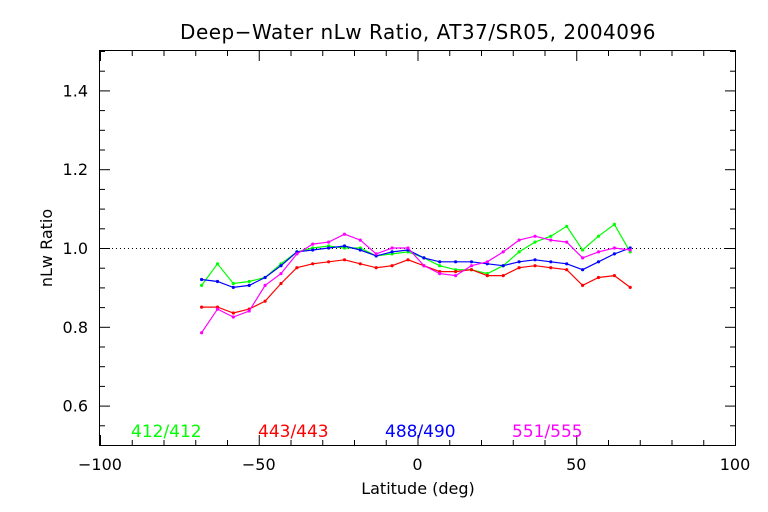  What do you see at coordinates (259, 464) in the screenshot?
I see `x-tick-label: −50` at bounding box center [259, 464].